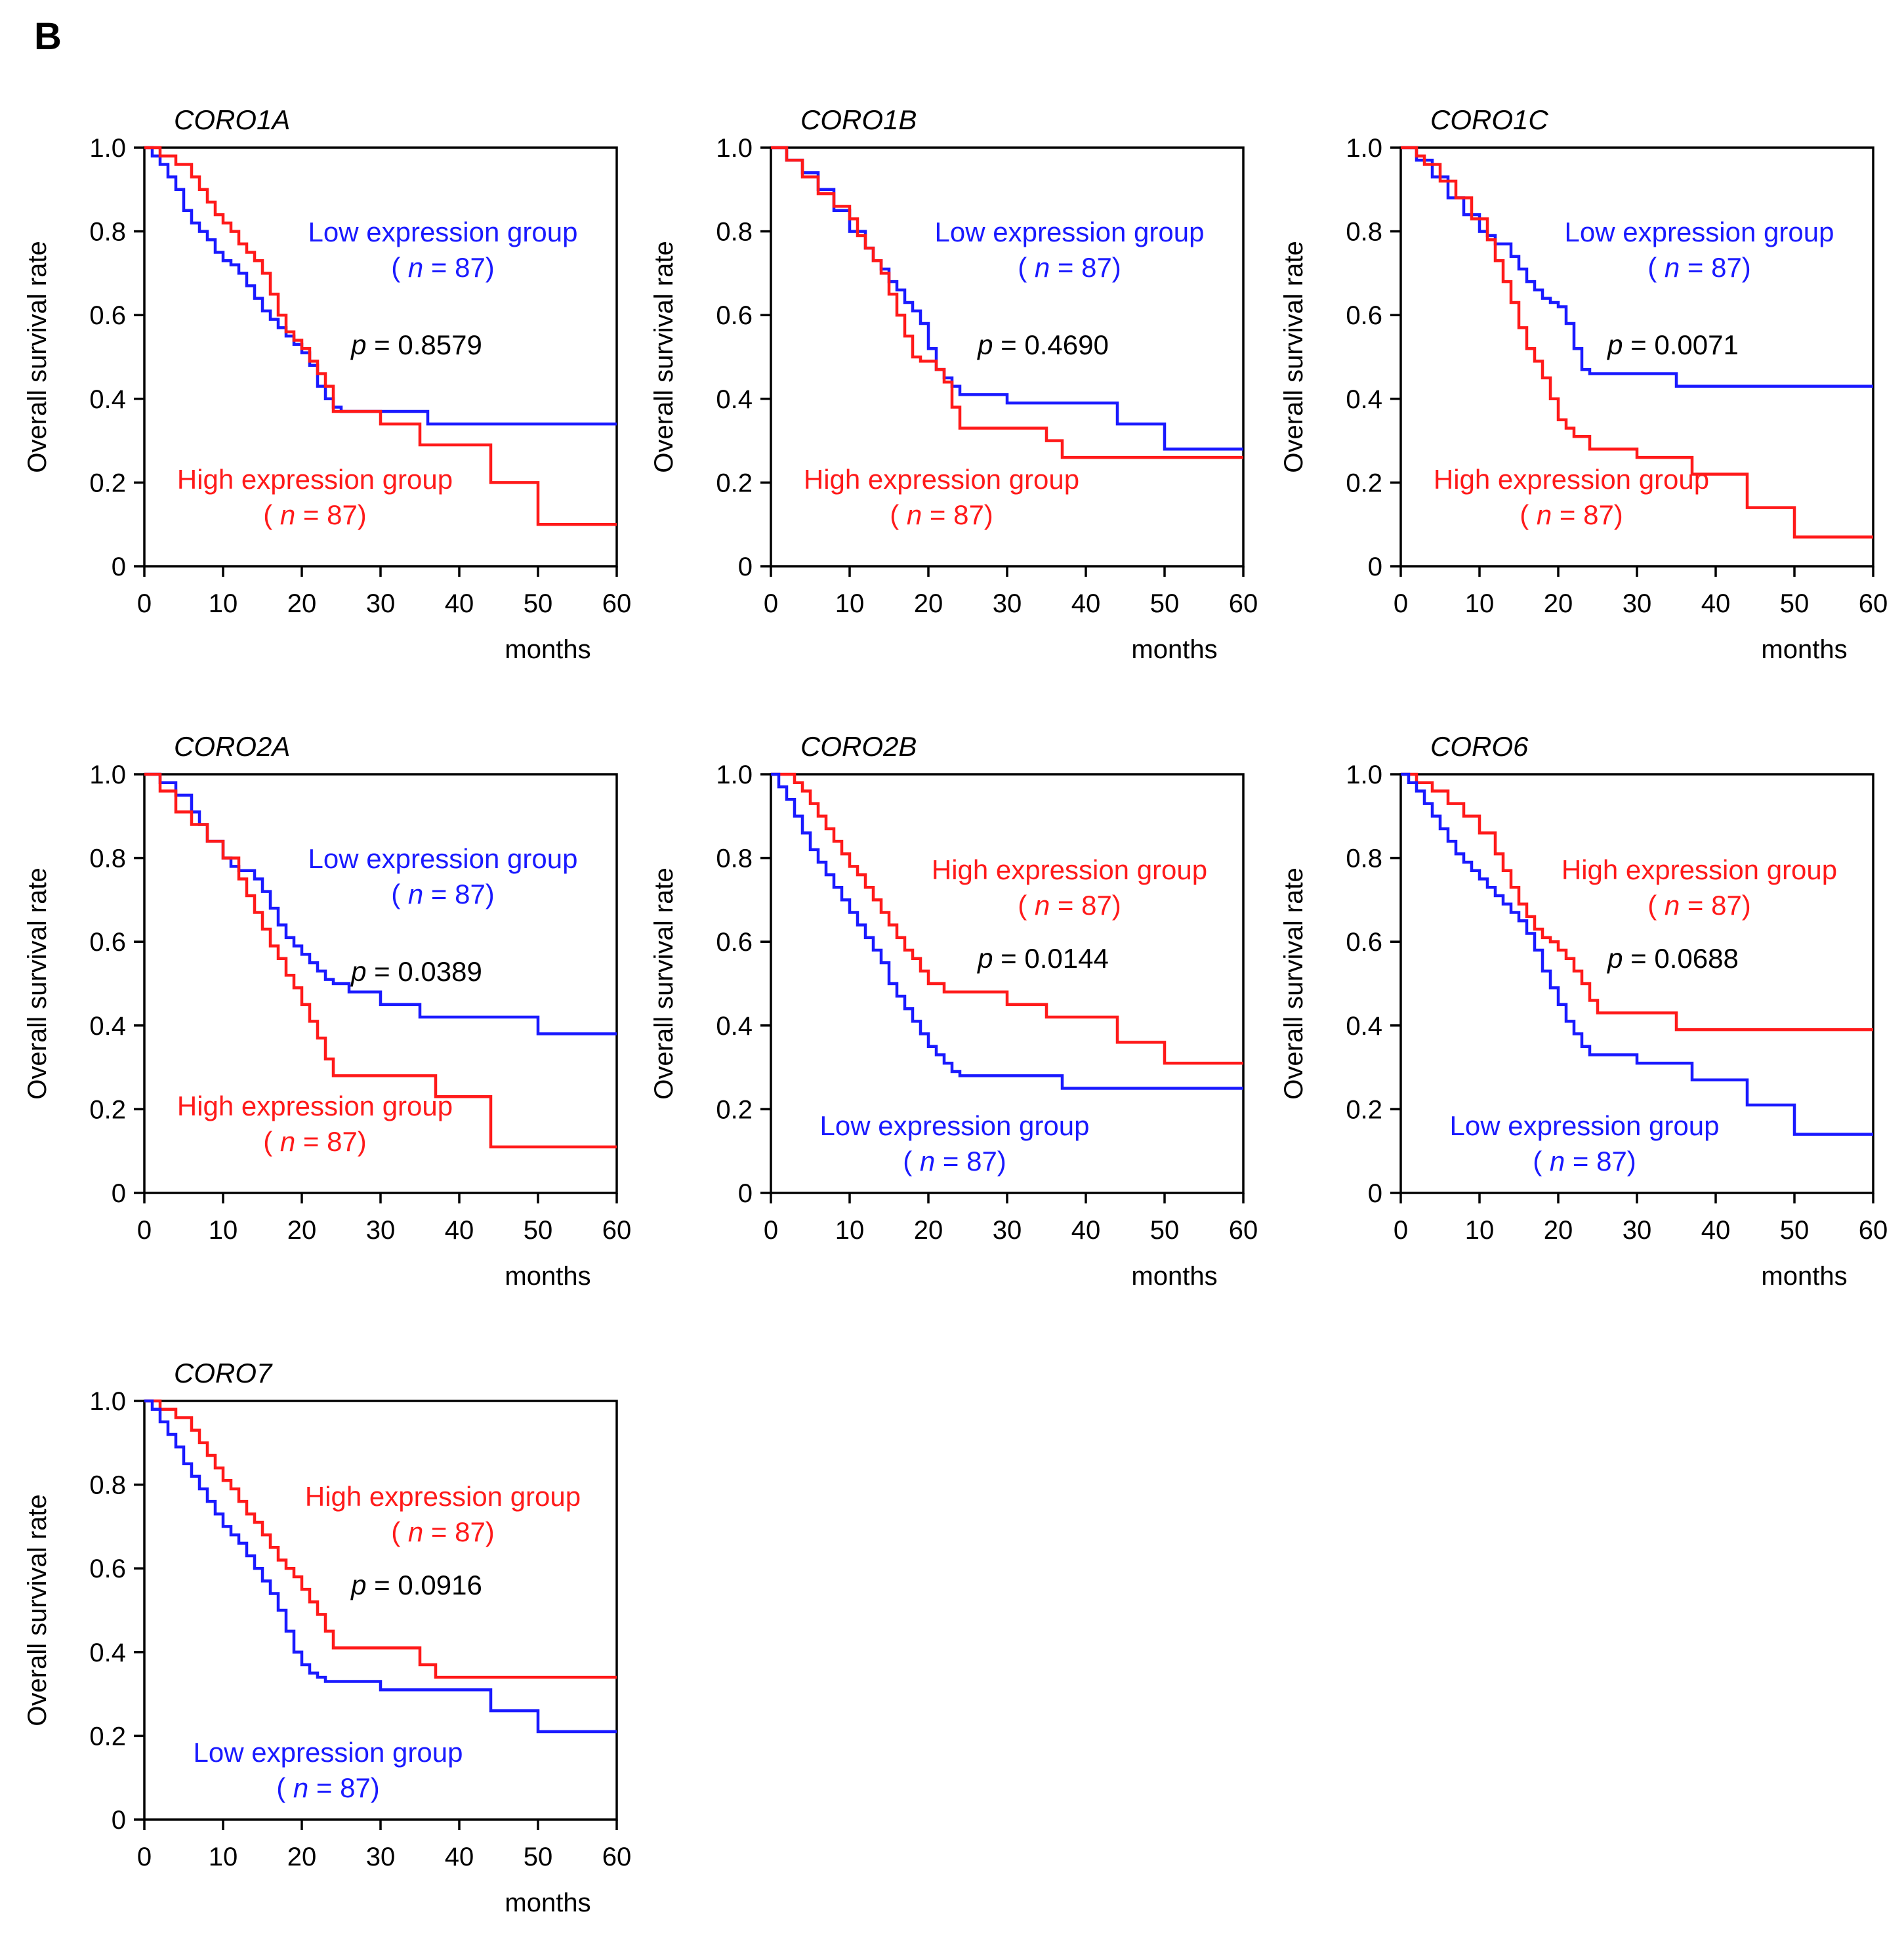  I want to click on p-value: p = 0.0688, so click(1672, 958).